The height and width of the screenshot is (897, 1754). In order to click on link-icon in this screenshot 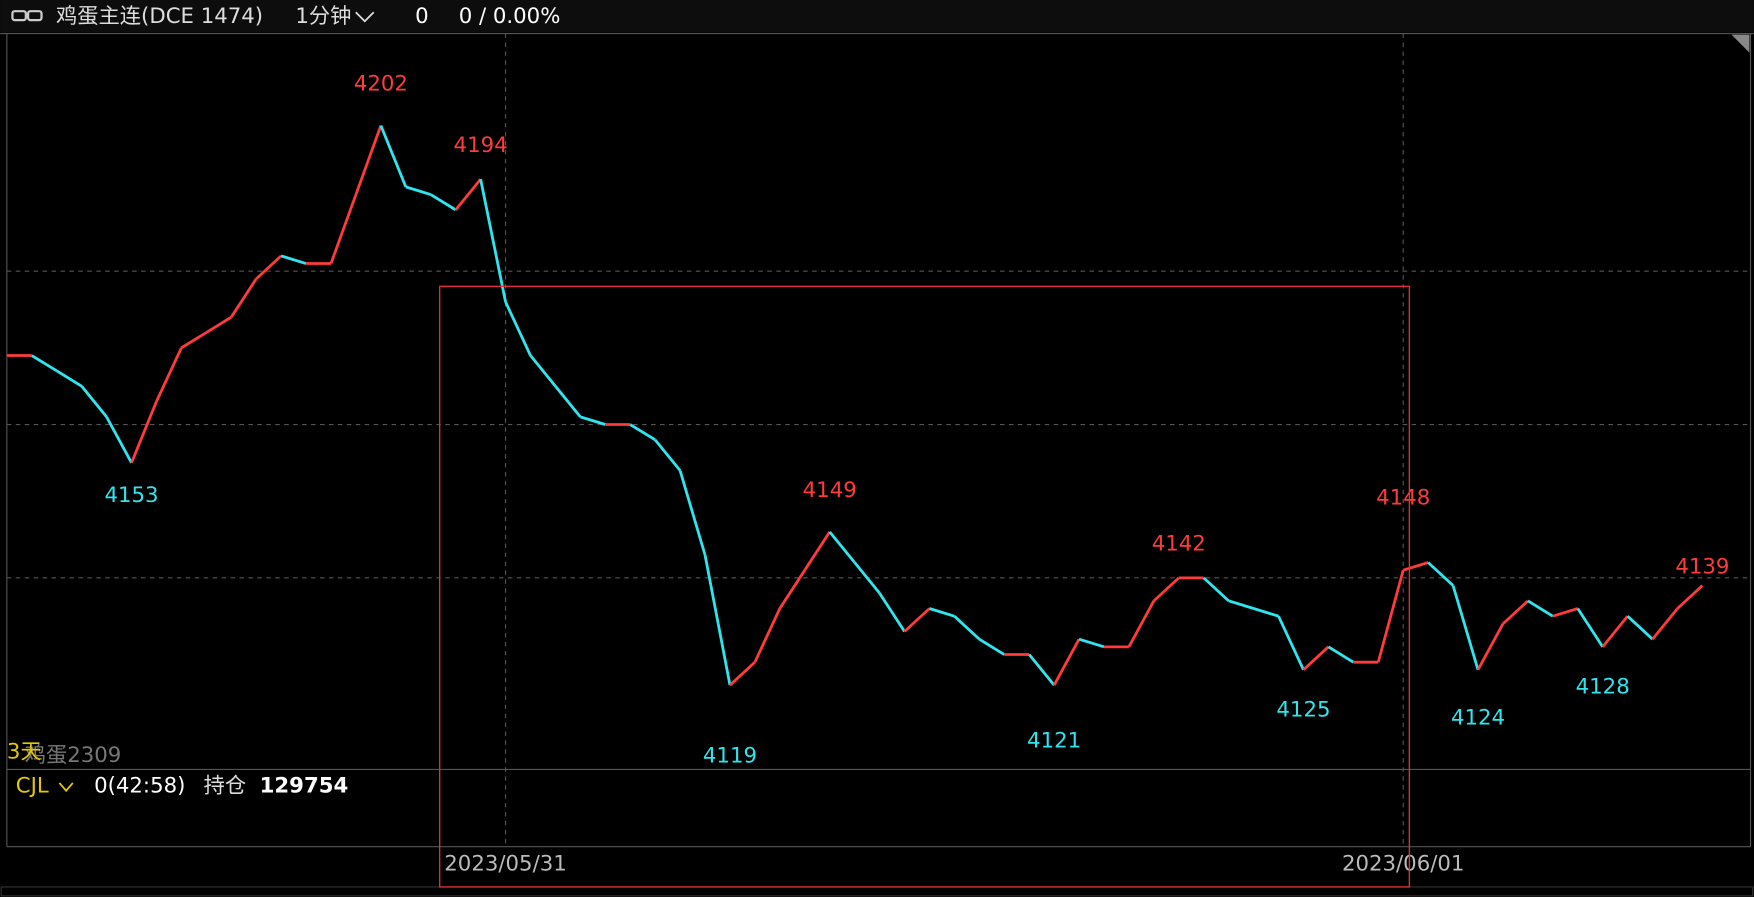, I will do `click(27, 16)`.